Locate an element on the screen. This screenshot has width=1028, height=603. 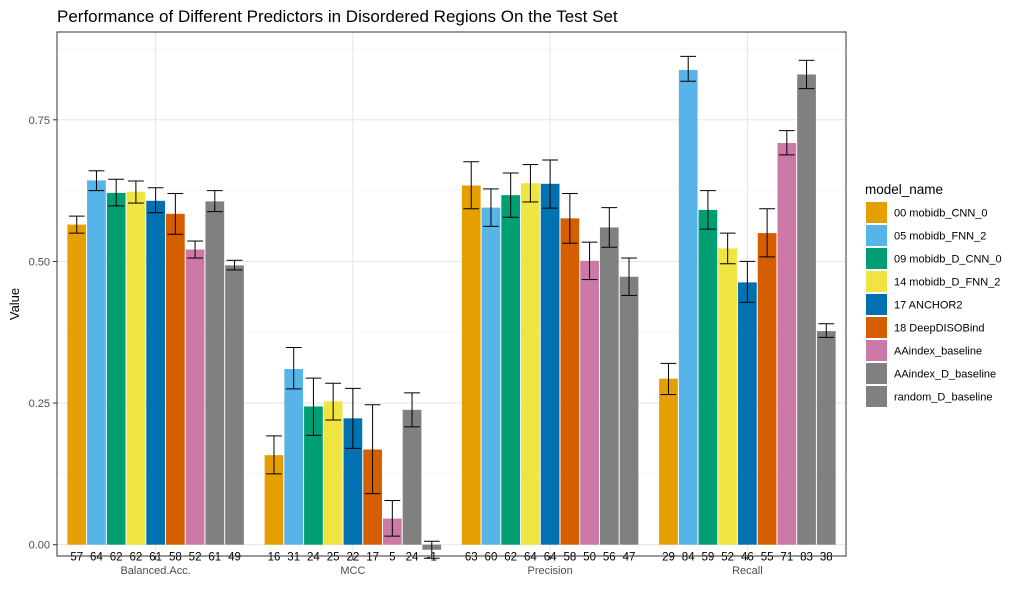
legend-label: AAindex_baseline is located at coordinates (938, 352).